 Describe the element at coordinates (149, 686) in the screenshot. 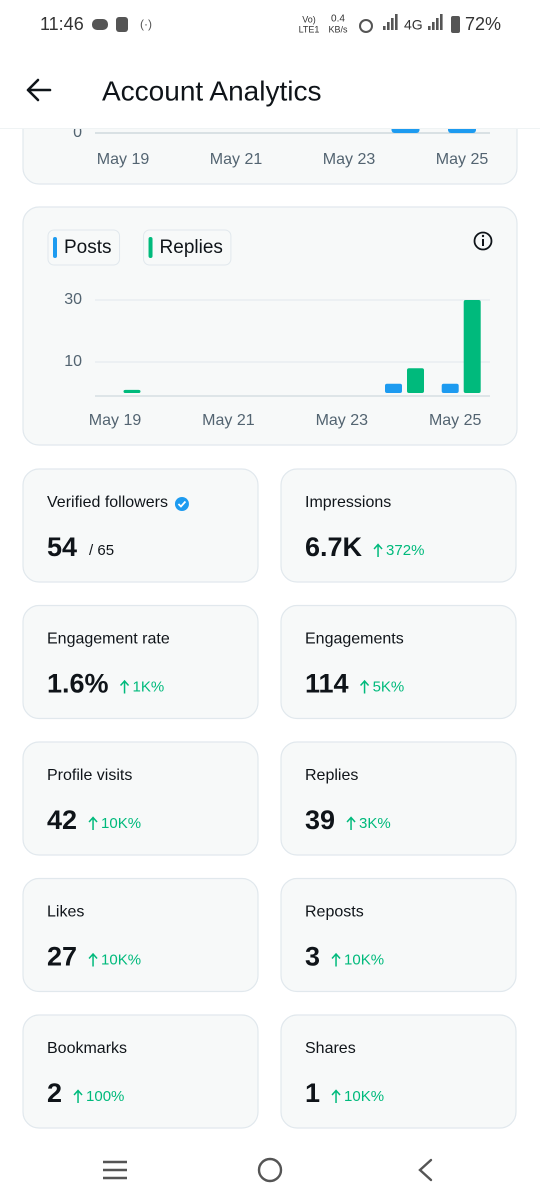

I see `metric-change: 1K%` at that location.